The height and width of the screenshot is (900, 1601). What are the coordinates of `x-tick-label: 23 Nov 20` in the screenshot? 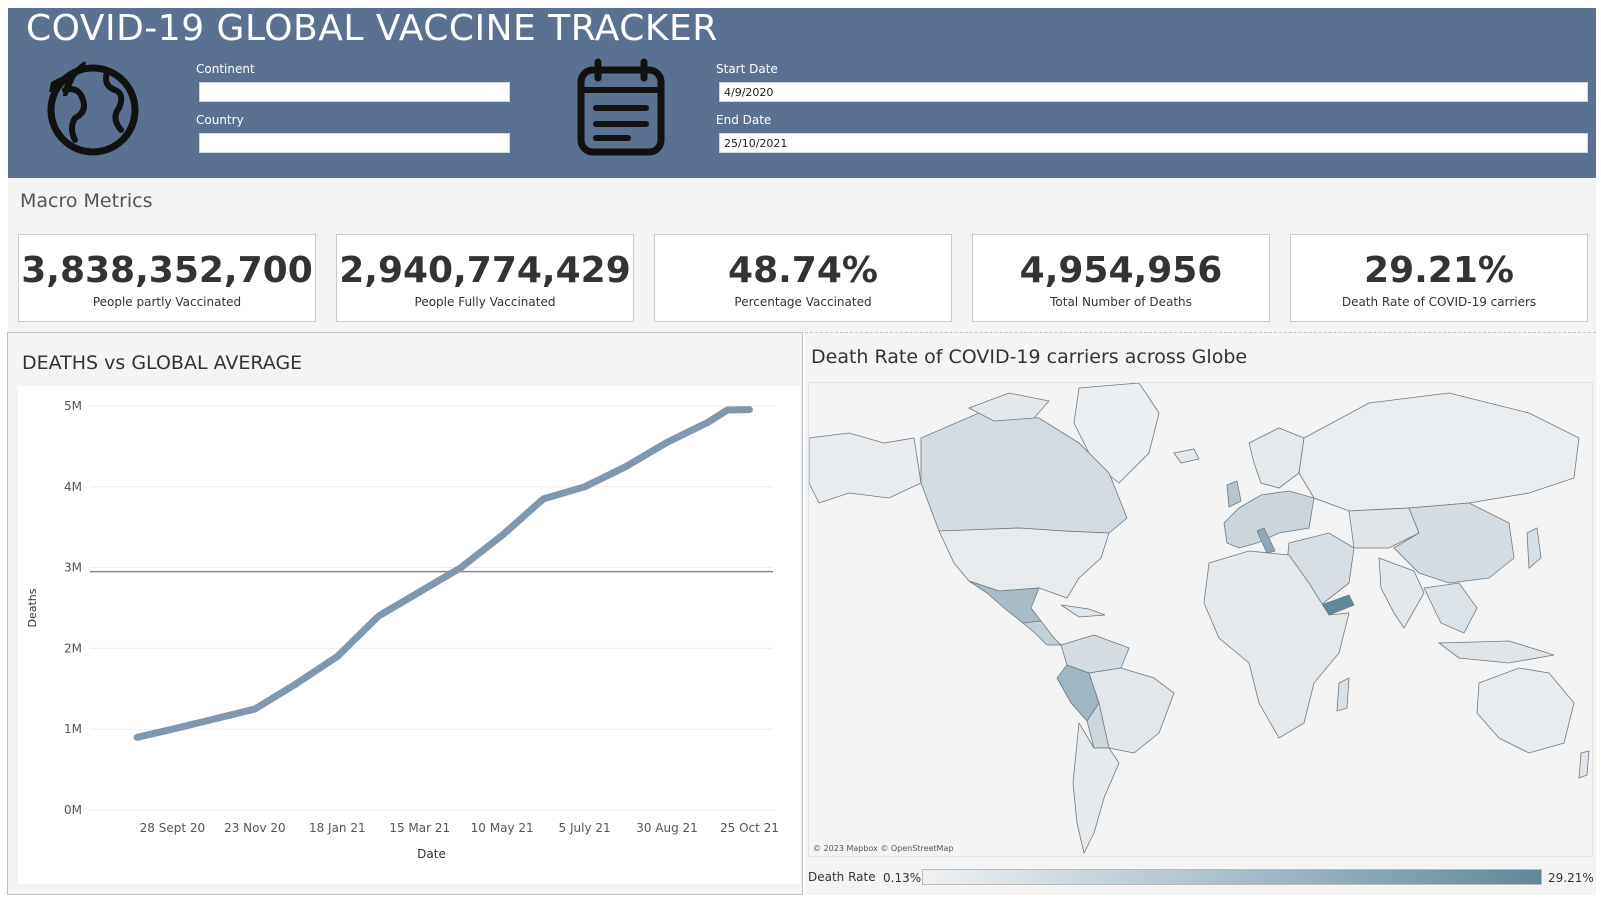 It's located at (255, 828).